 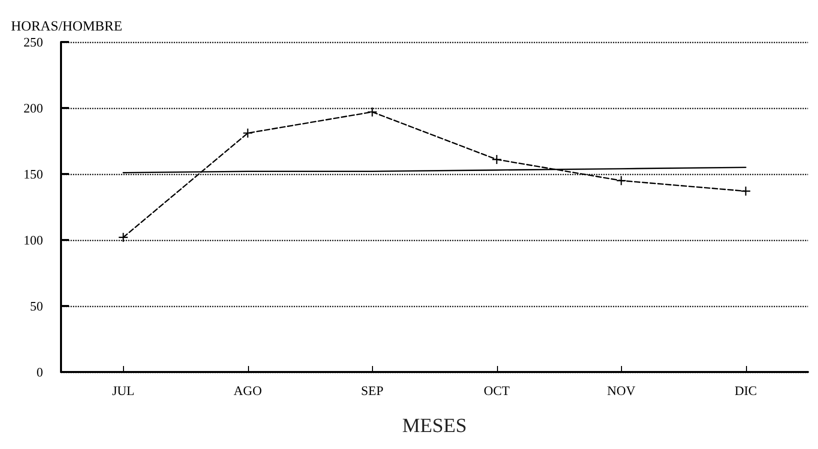 I want to click on x-tick-label: AGO, so click(x=248, y=390).